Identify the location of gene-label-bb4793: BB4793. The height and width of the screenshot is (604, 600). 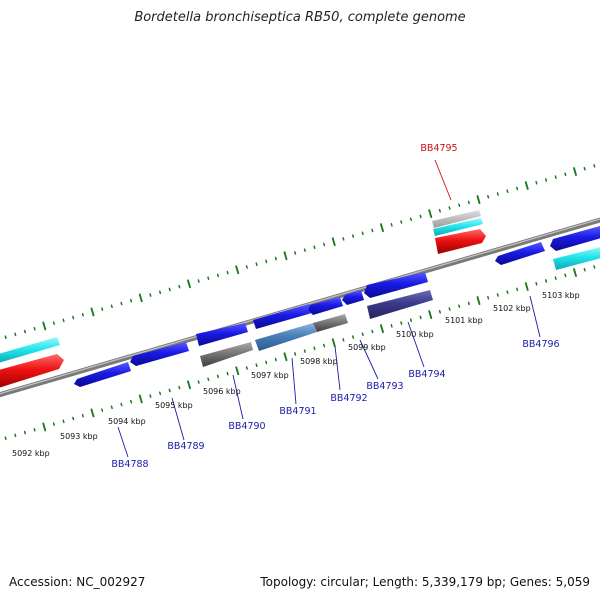
(384, 386).